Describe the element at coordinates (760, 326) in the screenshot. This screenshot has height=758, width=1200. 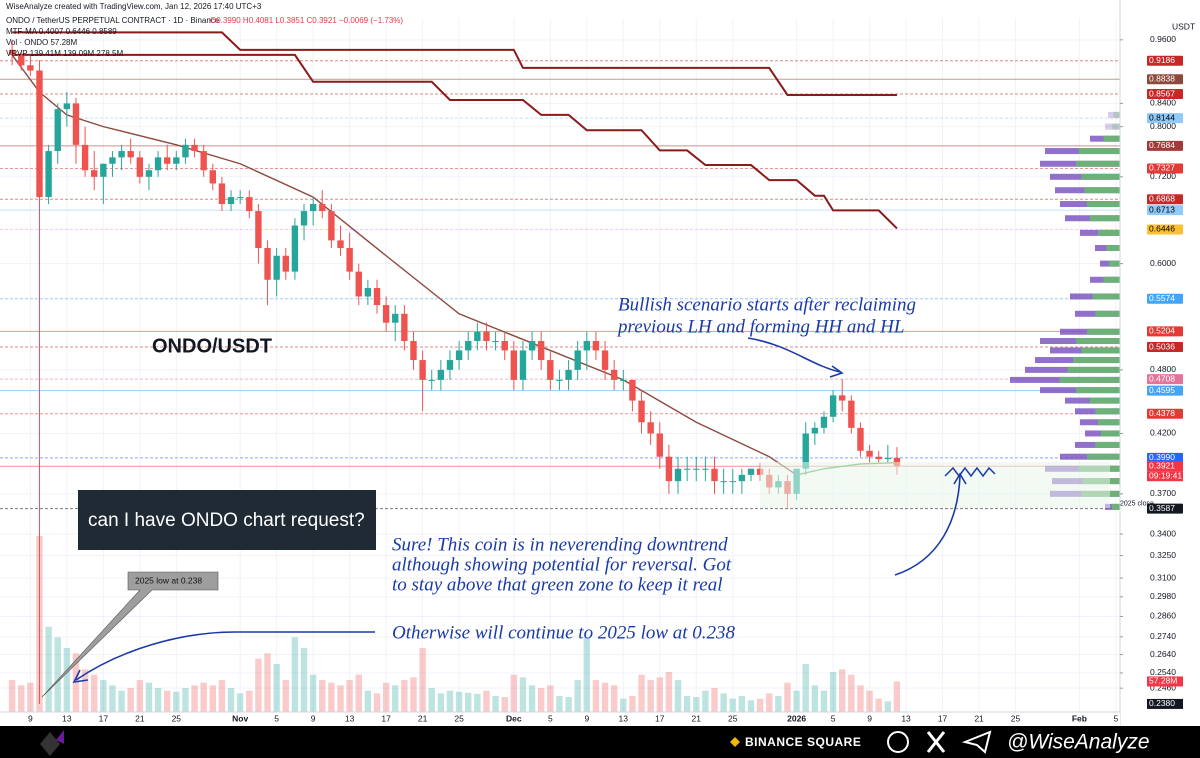
I see `annotation: previous LH and forming HH and HL` at that location.